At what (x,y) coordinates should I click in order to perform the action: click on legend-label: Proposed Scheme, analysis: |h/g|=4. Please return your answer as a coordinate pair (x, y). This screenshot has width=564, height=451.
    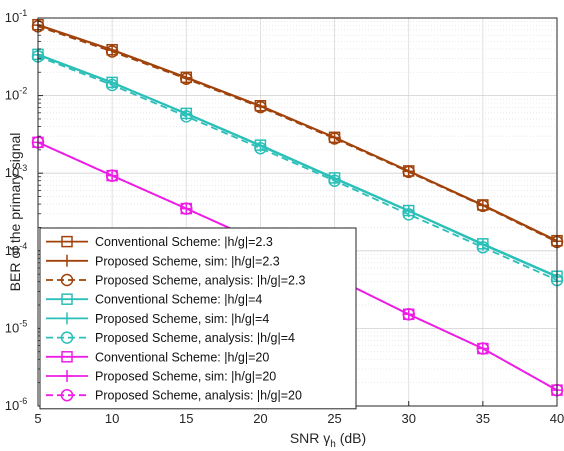
    Looking at the image, I should click on (195, 338).